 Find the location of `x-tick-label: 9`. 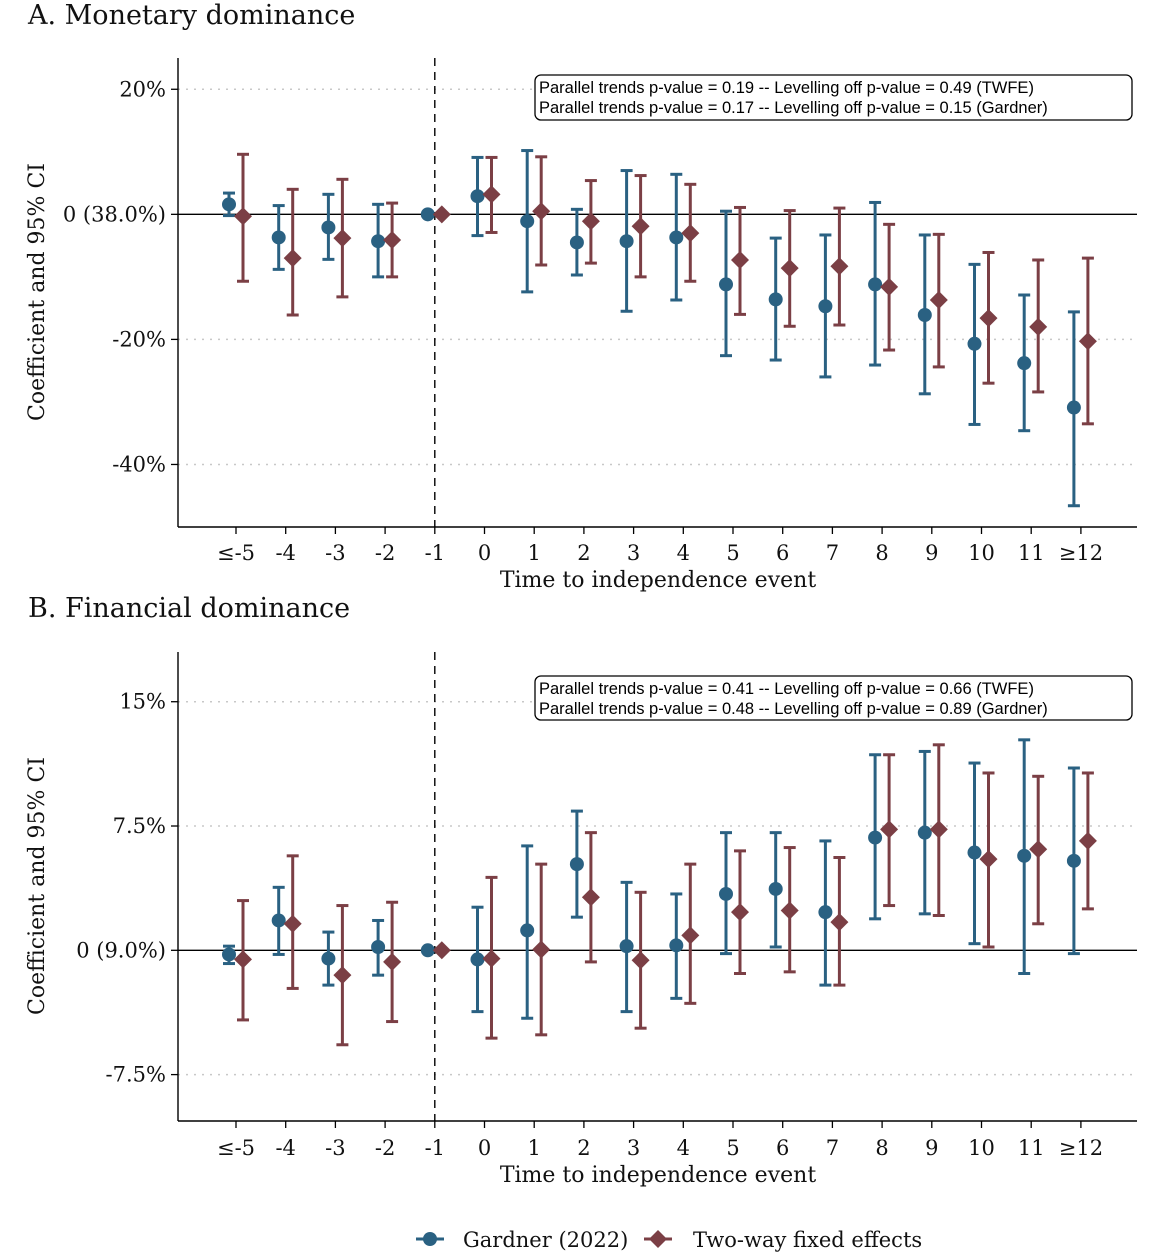

x-tick-label: 9 is located at coordinates (931, 1148).